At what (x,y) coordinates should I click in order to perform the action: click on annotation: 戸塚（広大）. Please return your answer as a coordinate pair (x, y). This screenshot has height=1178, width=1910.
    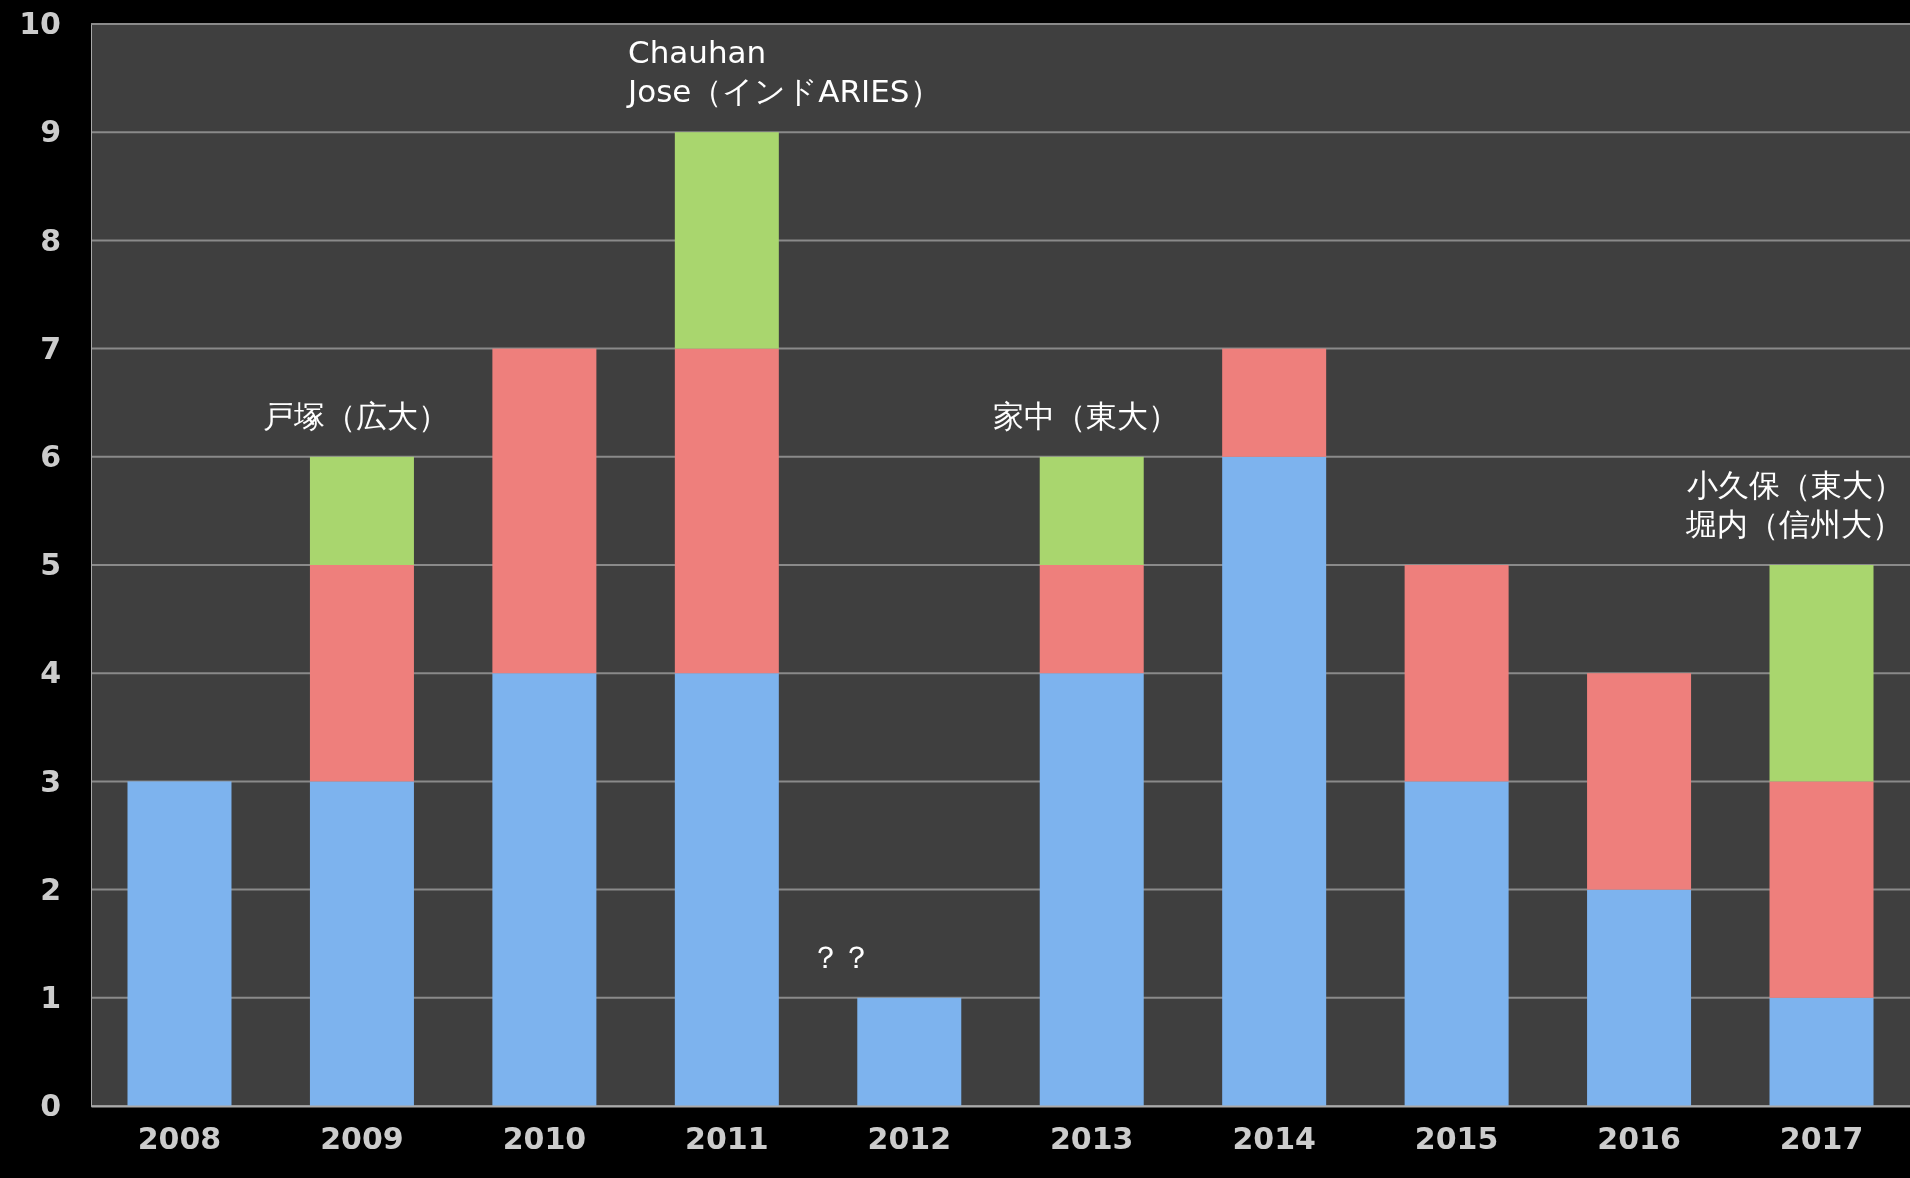
    Looking at the image, I should click on (356, 415).